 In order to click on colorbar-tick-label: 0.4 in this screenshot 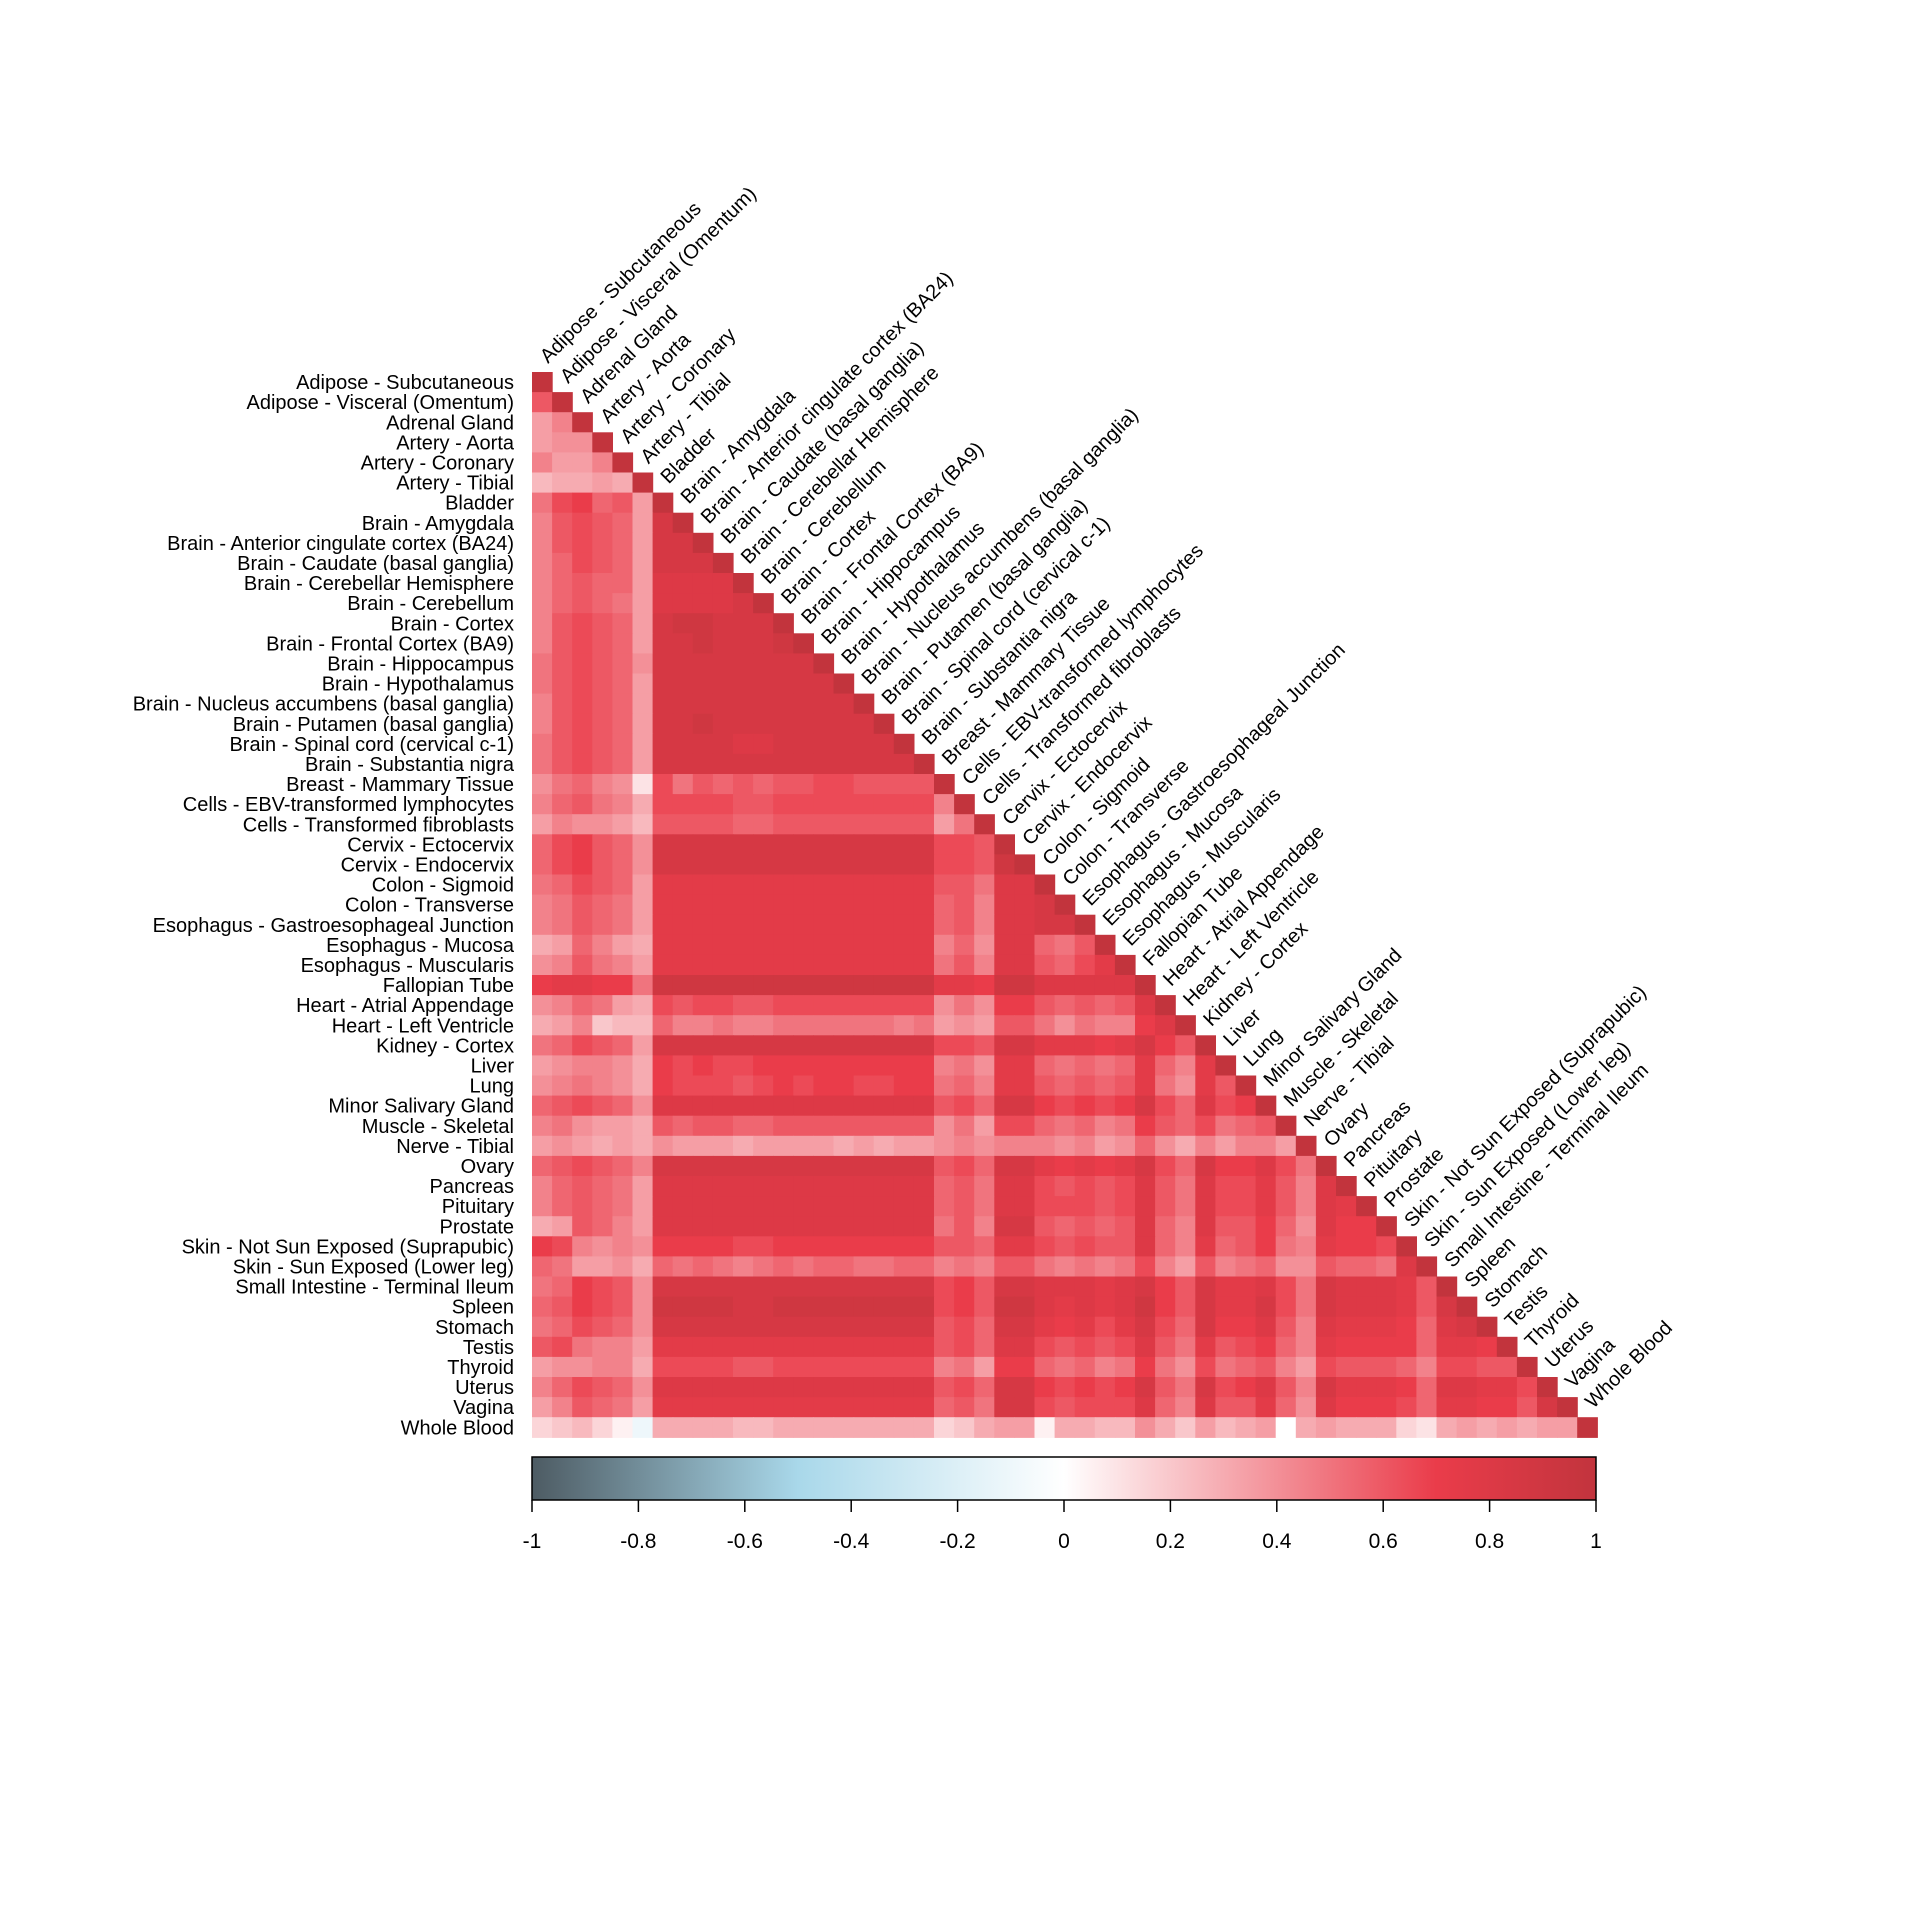, I will do `click(1277, 1541)`.